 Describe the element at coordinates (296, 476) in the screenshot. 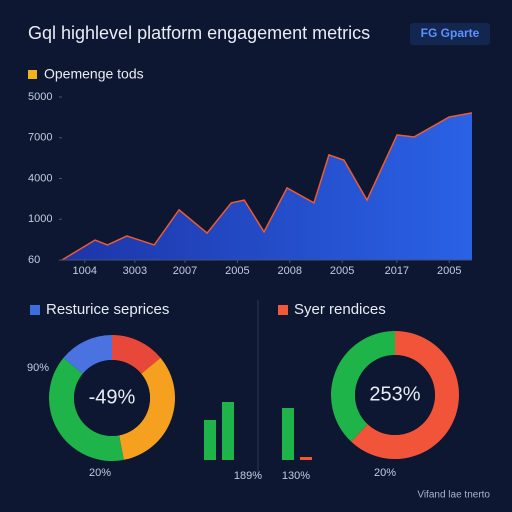

I see `bar-label: 130%` at that location.